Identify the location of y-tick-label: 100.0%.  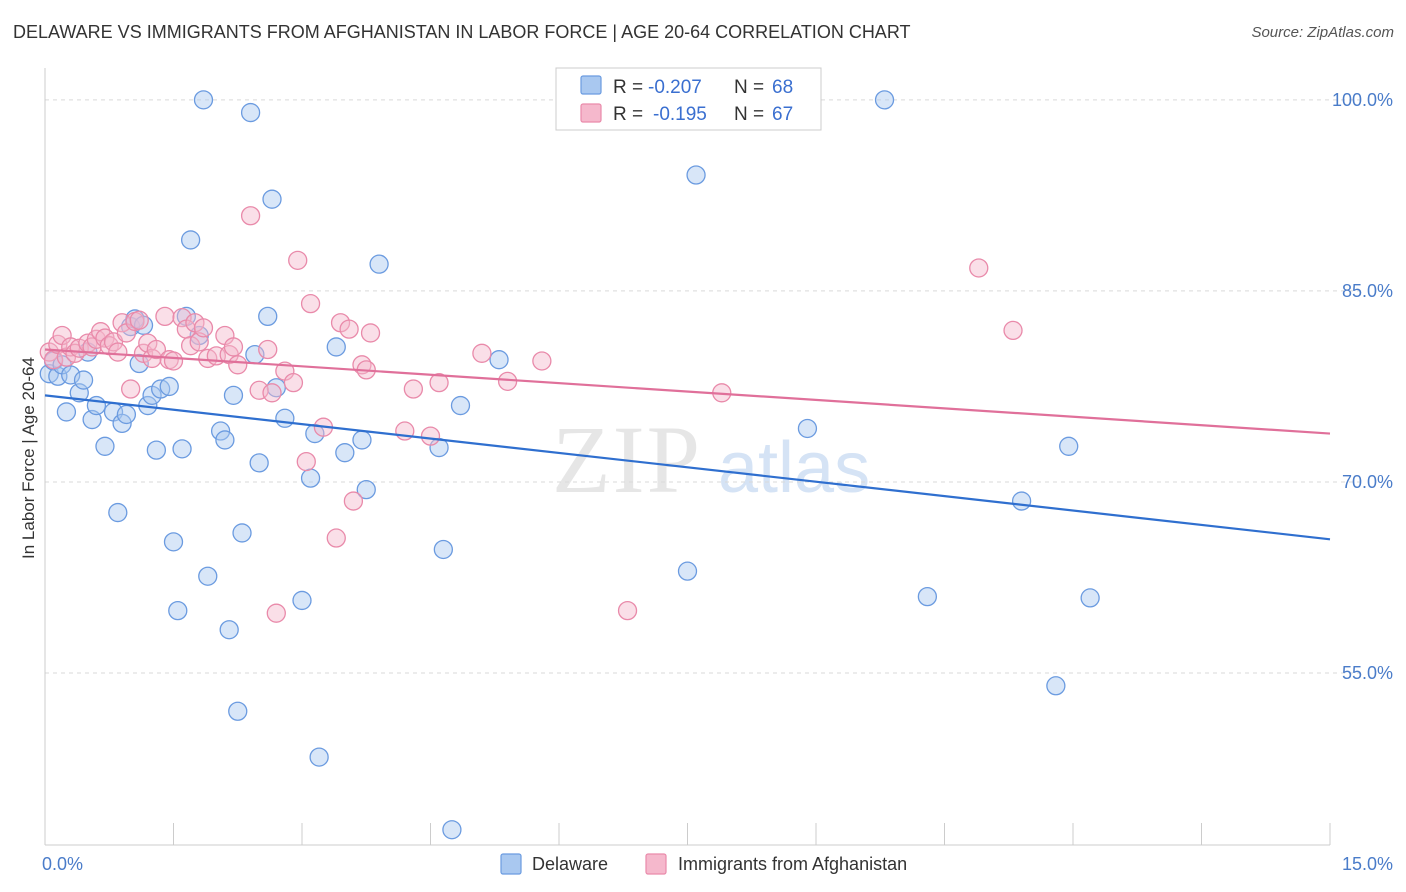
(1362, 100).